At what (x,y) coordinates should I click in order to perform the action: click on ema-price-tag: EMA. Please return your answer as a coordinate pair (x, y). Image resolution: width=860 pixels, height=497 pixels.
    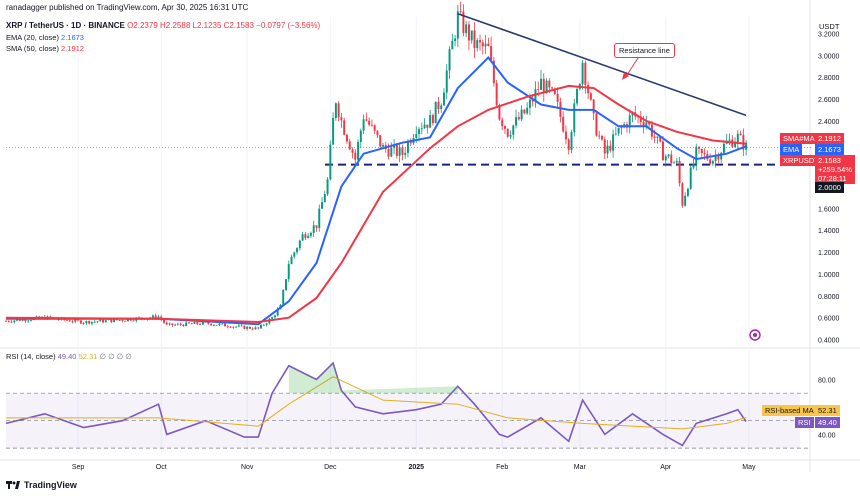
    Looking at the image, I should click on (791, 149).